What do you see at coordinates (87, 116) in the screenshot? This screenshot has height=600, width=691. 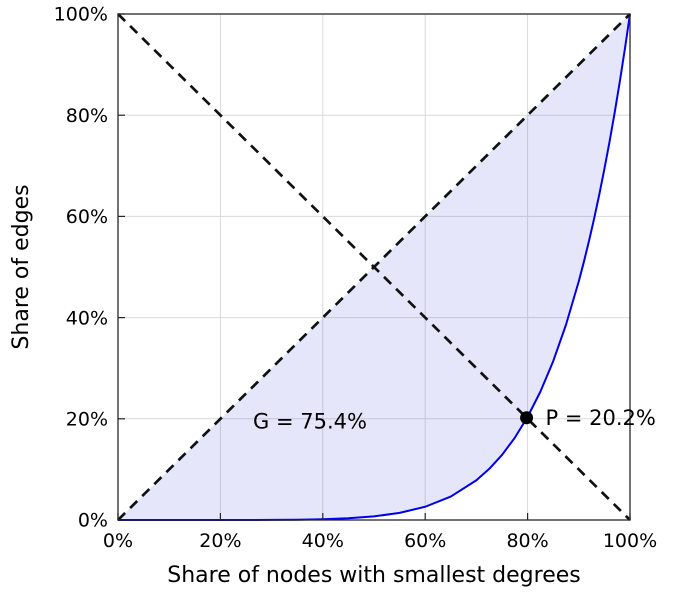 I see `y-tick-label: 80%` at bounding box center [87, 116].